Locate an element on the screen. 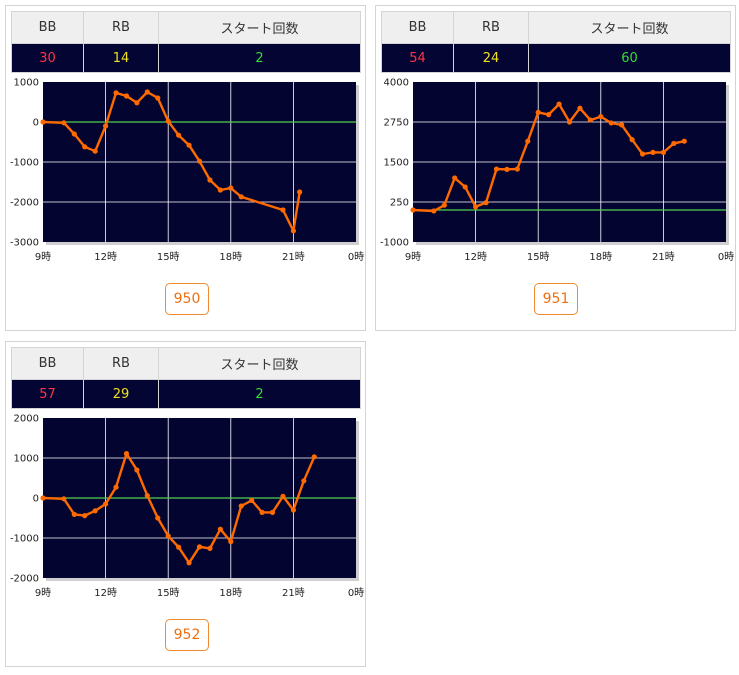 The image size is (739, 675). machine-number-link: 950 is located at coordinates (187, 299).